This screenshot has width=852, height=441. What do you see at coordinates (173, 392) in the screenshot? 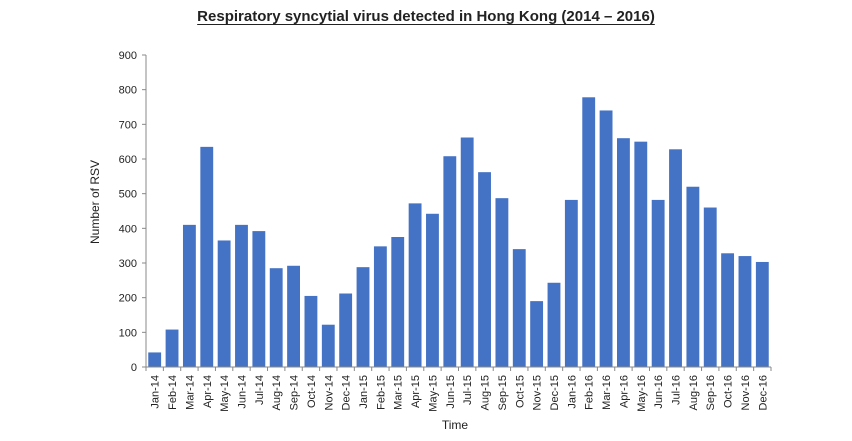
I see `x-tick-label: Feb-14` at bounding box center [173, 392].